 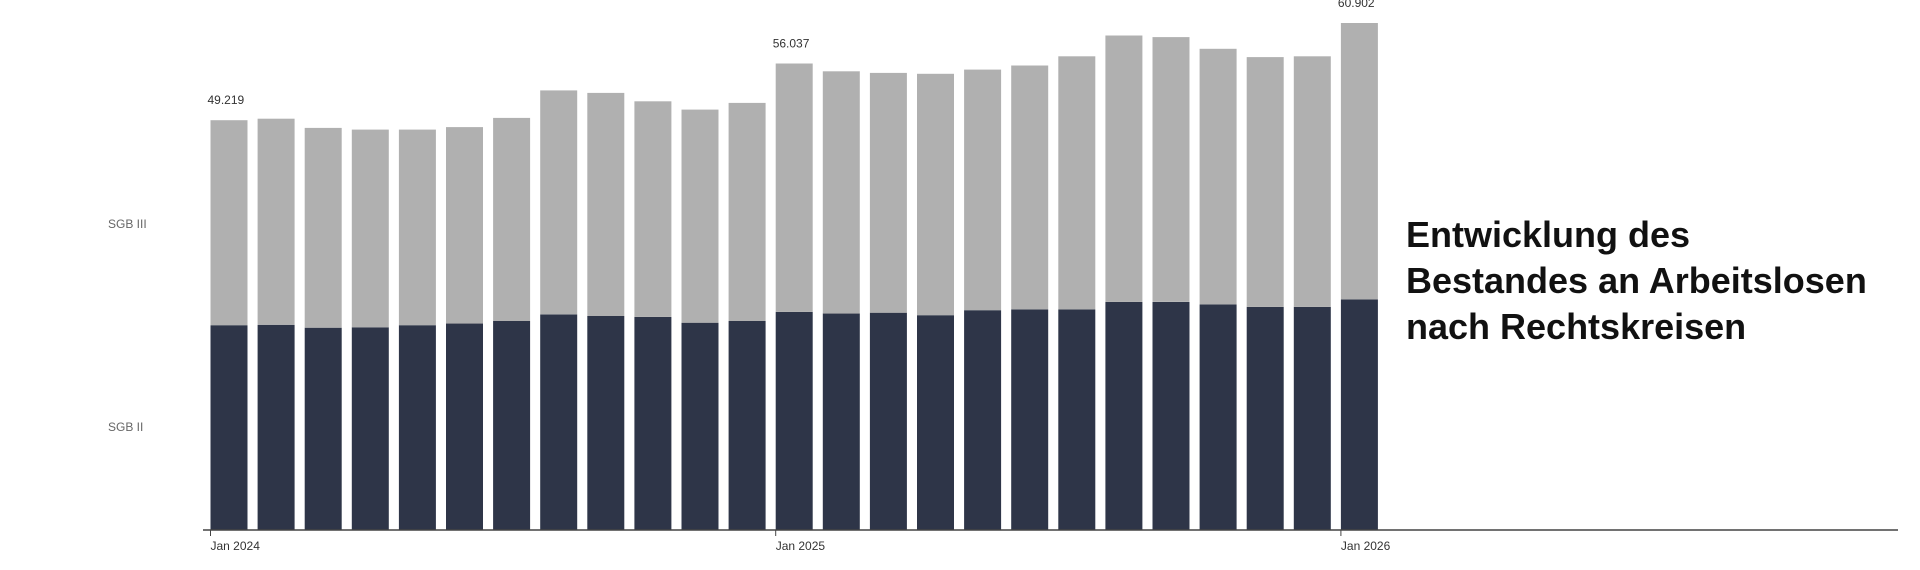 What do you see at coordinates (791, 53) in the screenshot?
I see `total-labels: 49.219 56.037 60.902` at bounding box center [791, 53].